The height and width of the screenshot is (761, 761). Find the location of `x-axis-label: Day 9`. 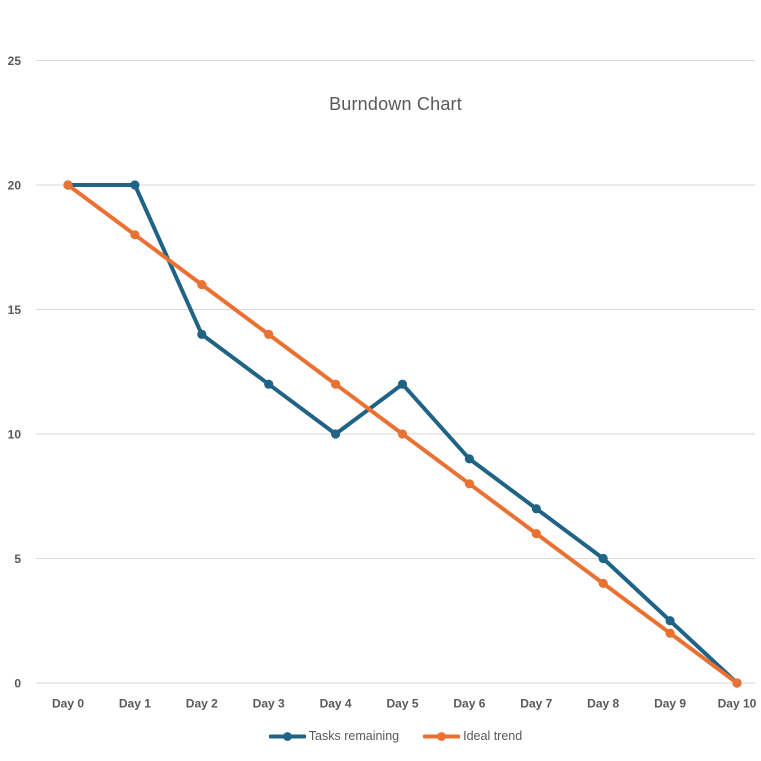

x-axis-label: Day 9 is located at coordinates (670, 704).